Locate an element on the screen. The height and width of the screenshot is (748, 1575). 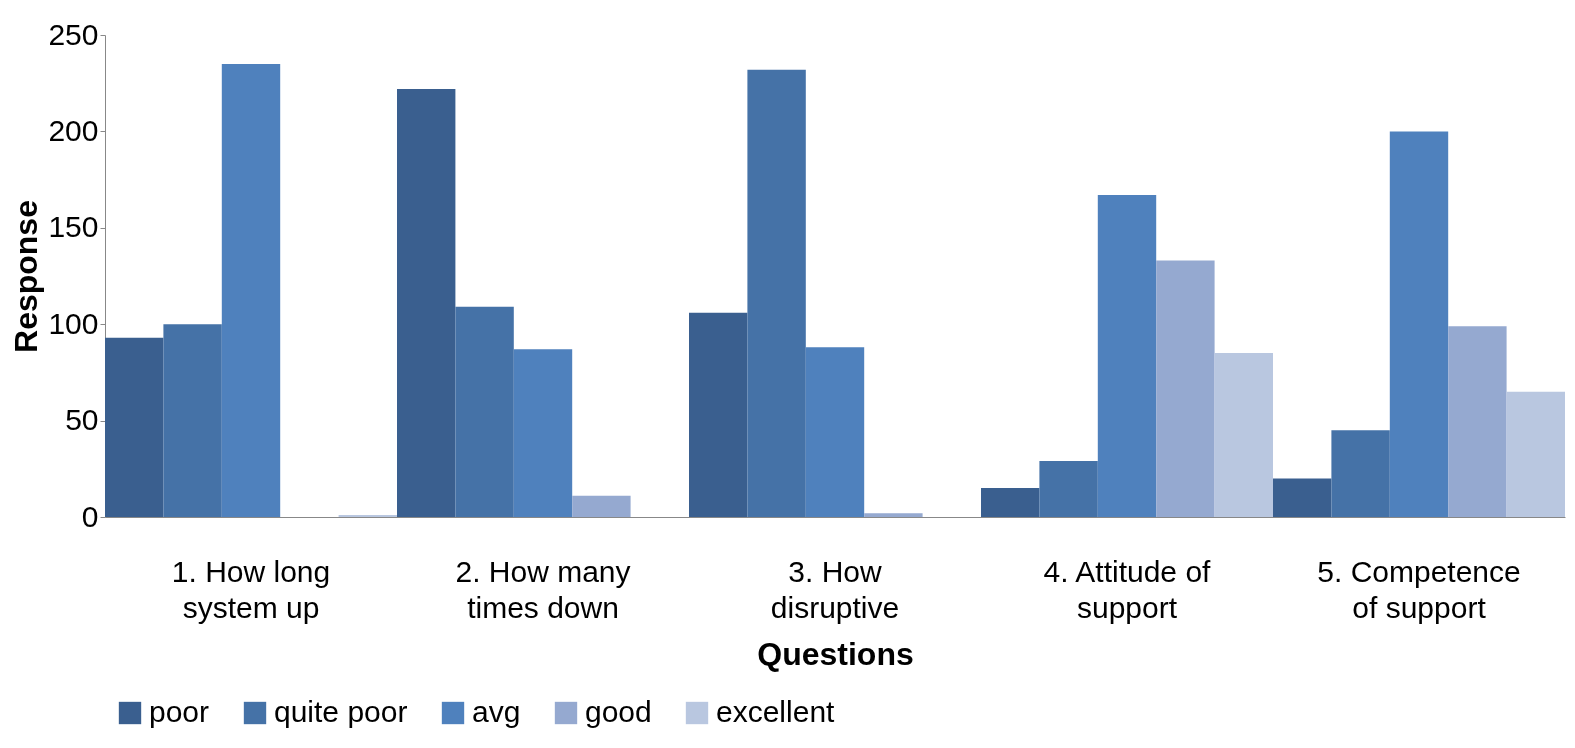
legend-label: poor is located at coordinates (179, 711).